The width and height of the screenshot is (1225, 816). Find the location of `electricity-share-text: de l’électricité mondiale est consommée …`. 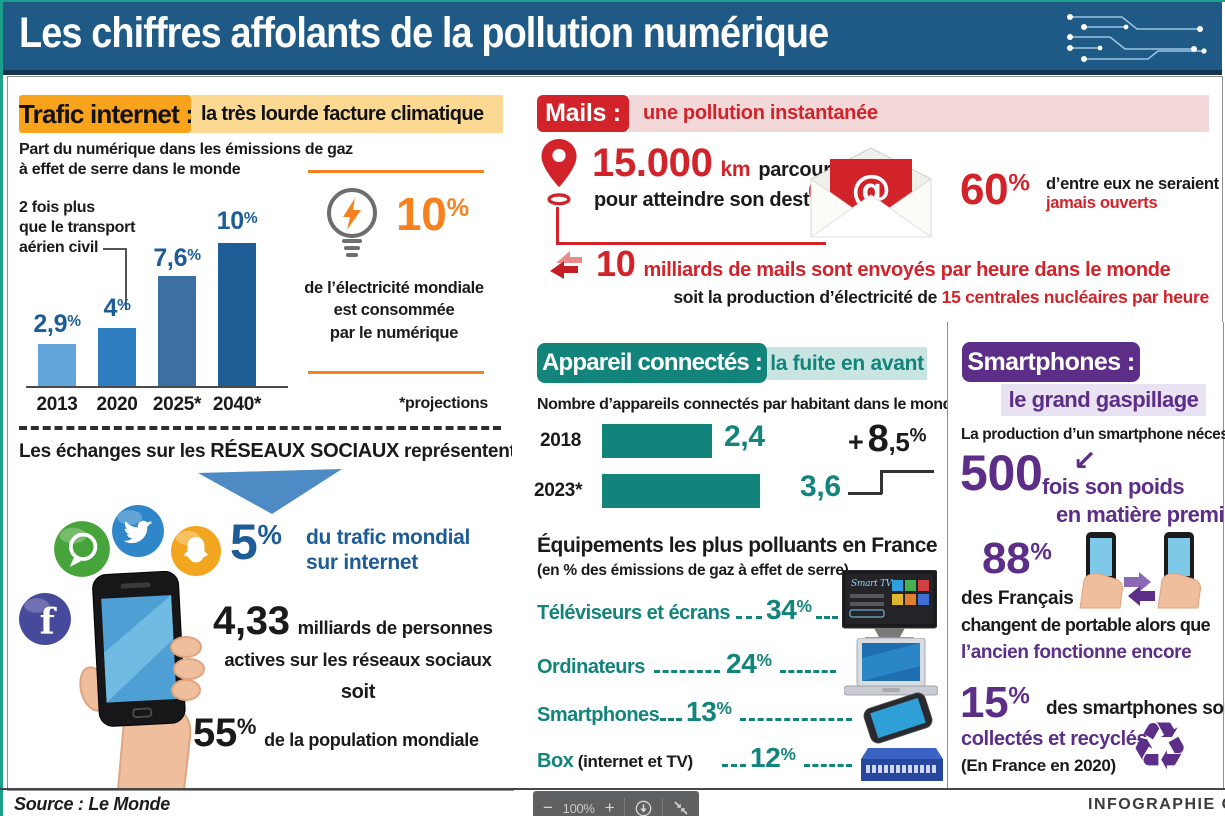

electricity-share-text: de l’électricité mondiale est consommée … is located at coordinates (394, 310).